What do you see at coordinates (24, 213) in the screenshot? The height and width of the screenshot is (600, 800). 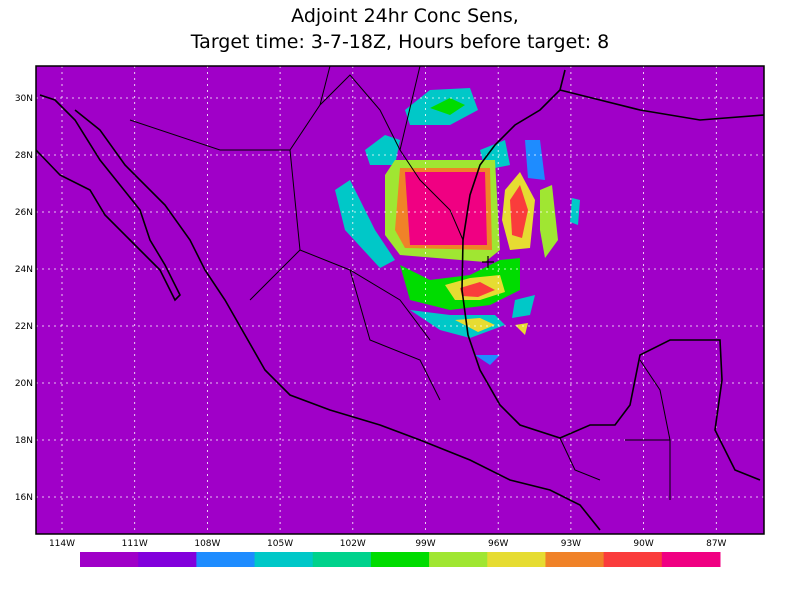 I see `lat-label: 26N` at bounding box center [24, 213].